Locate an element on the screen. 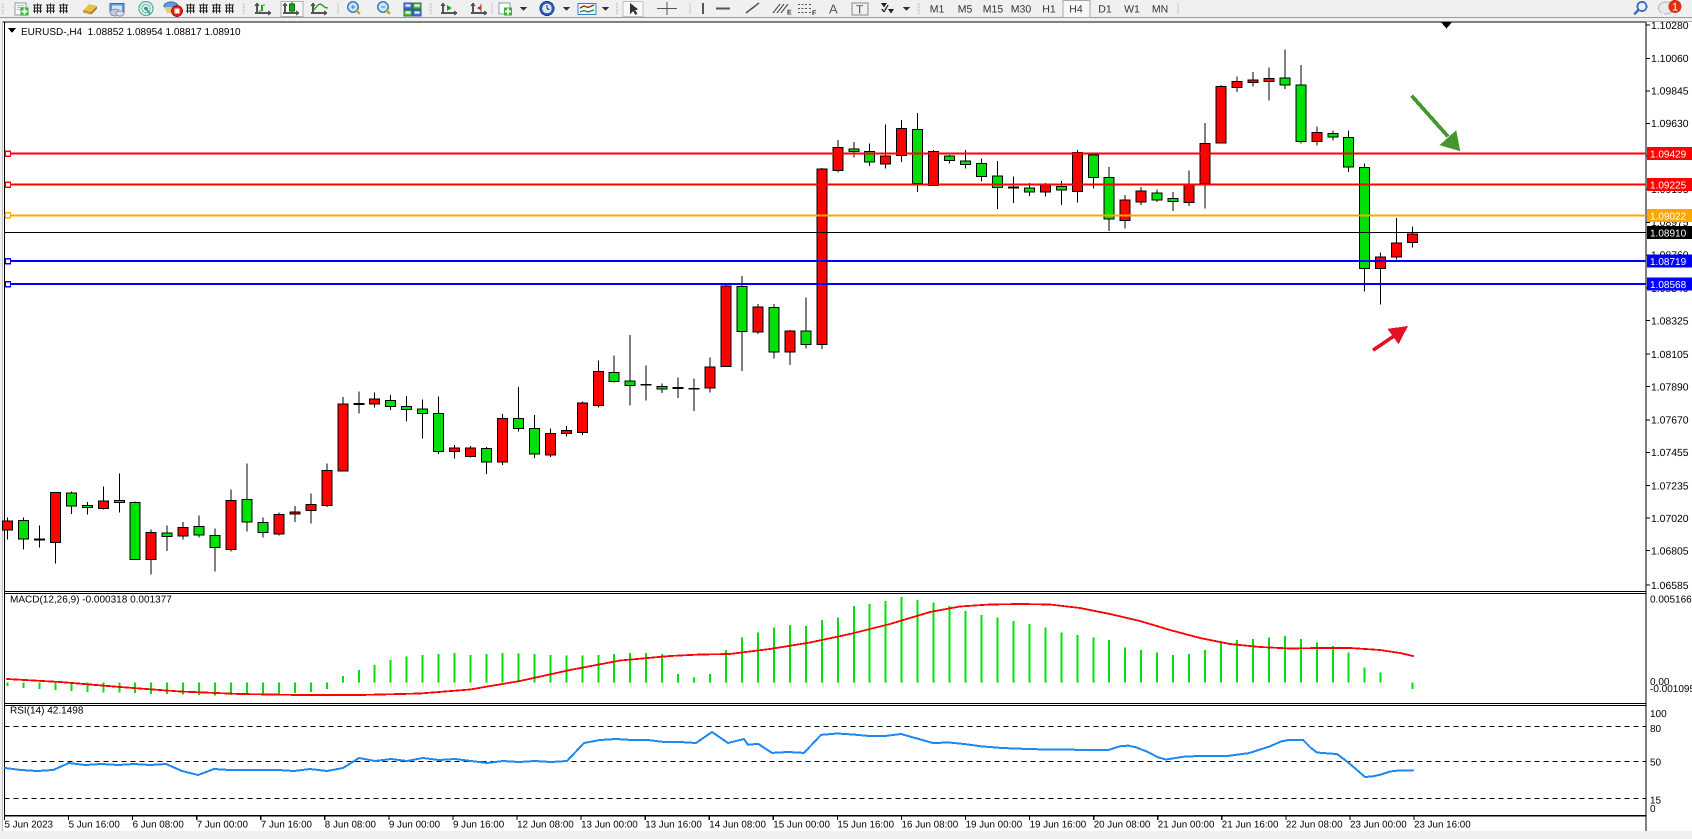 This screenshot has height=839, width=1692. svg-text: RSI(14) 42.1498 is located at coordinates (47, 711).